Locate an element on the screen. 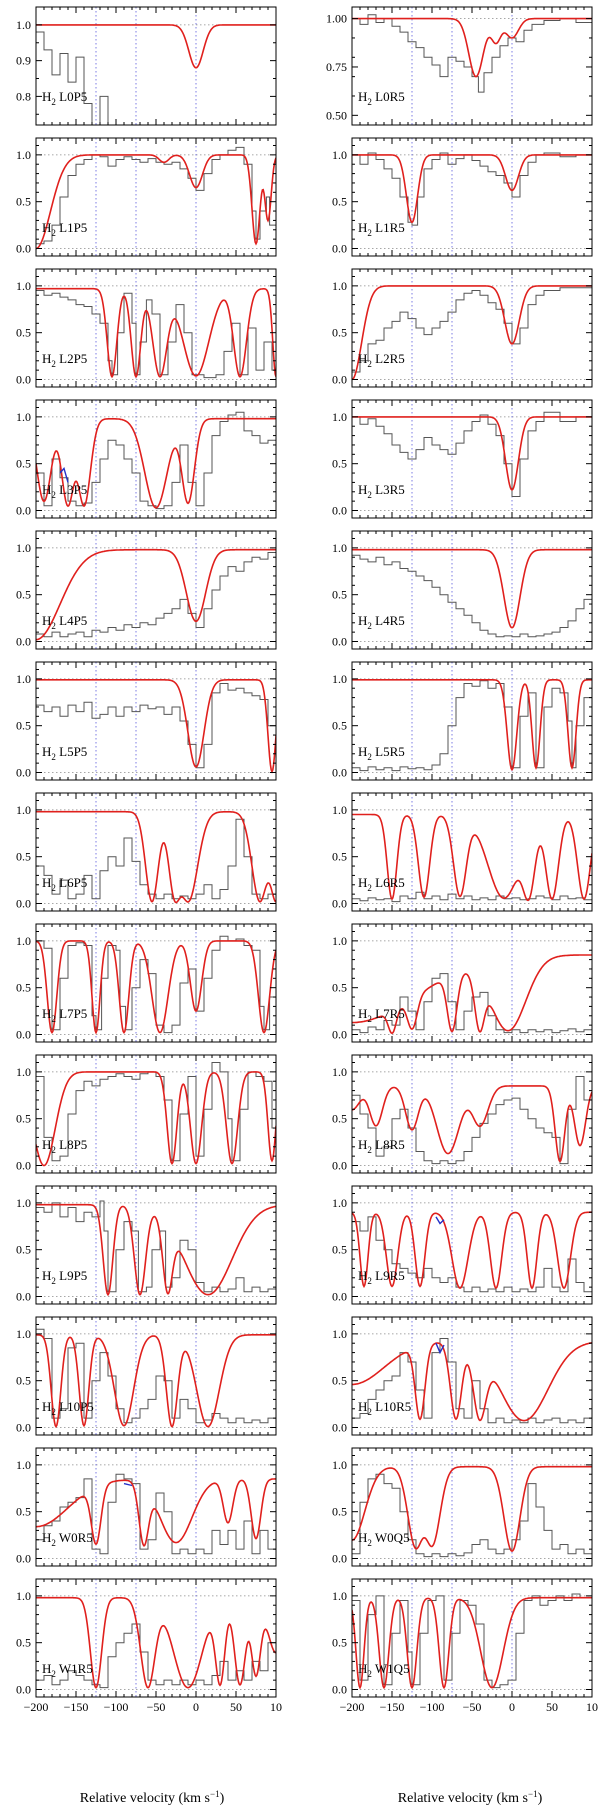 The image size is (600, 1808). x-axis-label: Relative velocity (km s−1) is located at coordinates (152, 1797).